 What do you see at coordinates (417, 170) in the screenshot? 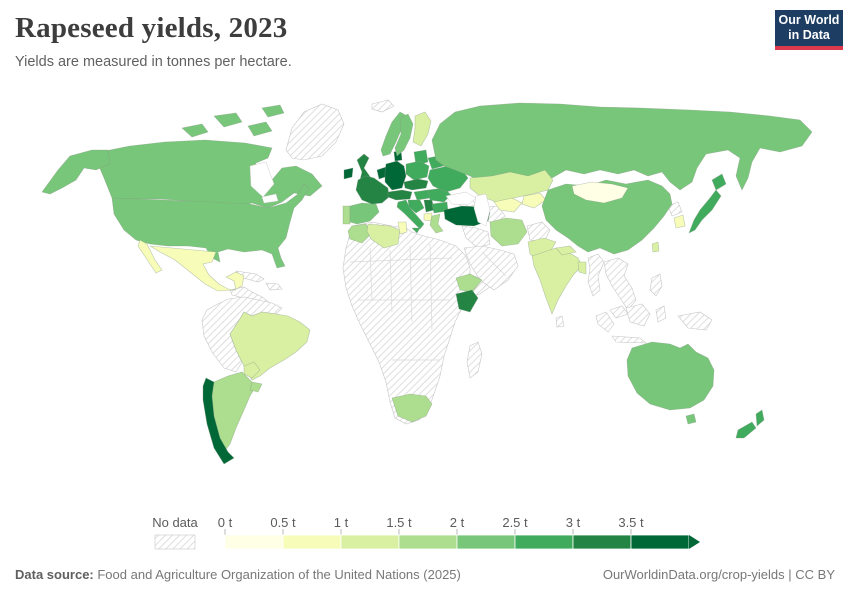
I see `country-poland` at bounding box center [417, 170].